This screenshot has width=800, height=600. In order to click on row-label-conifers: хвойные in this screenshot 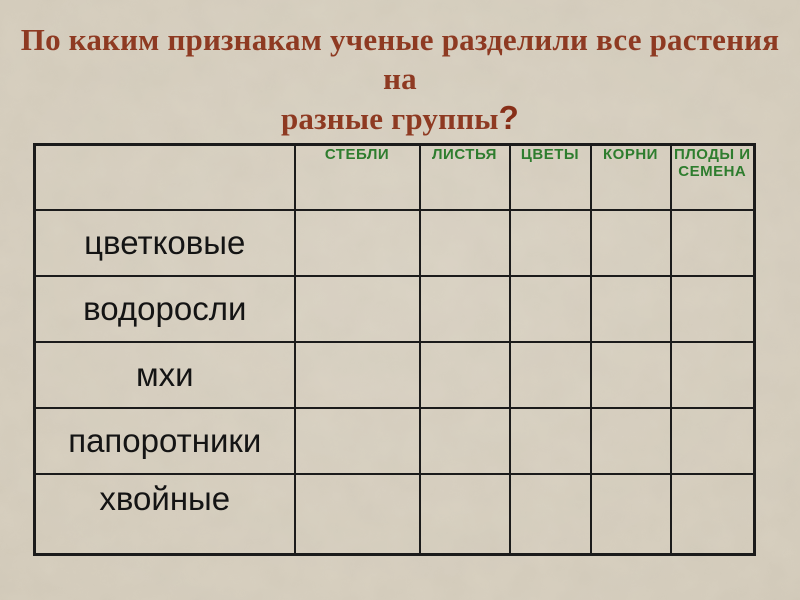, I will do `click(164, 514)`.